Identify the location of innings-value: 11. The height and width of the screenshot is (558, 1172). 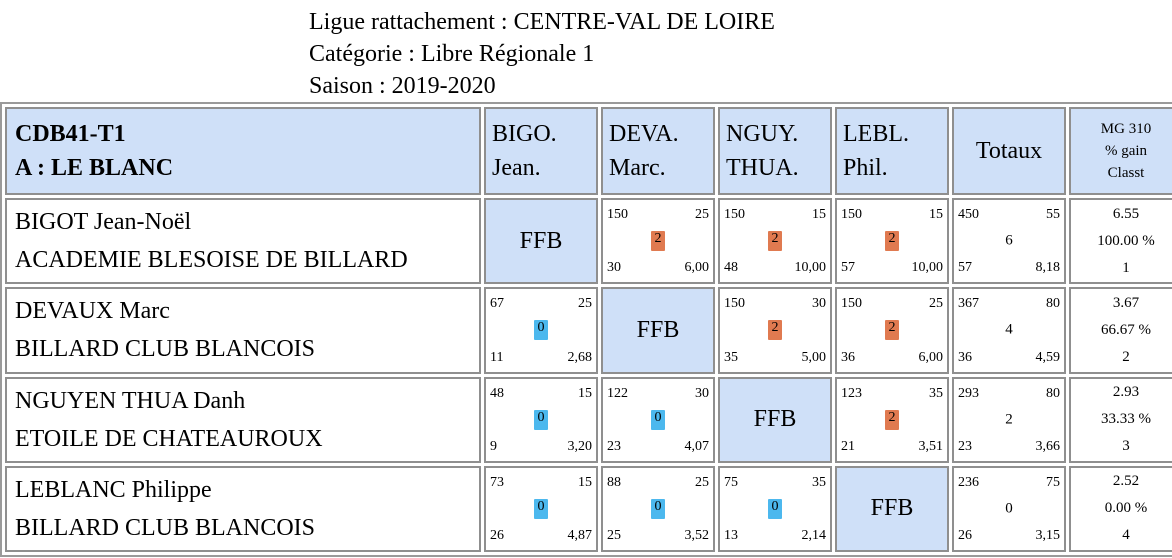
(497, 357).